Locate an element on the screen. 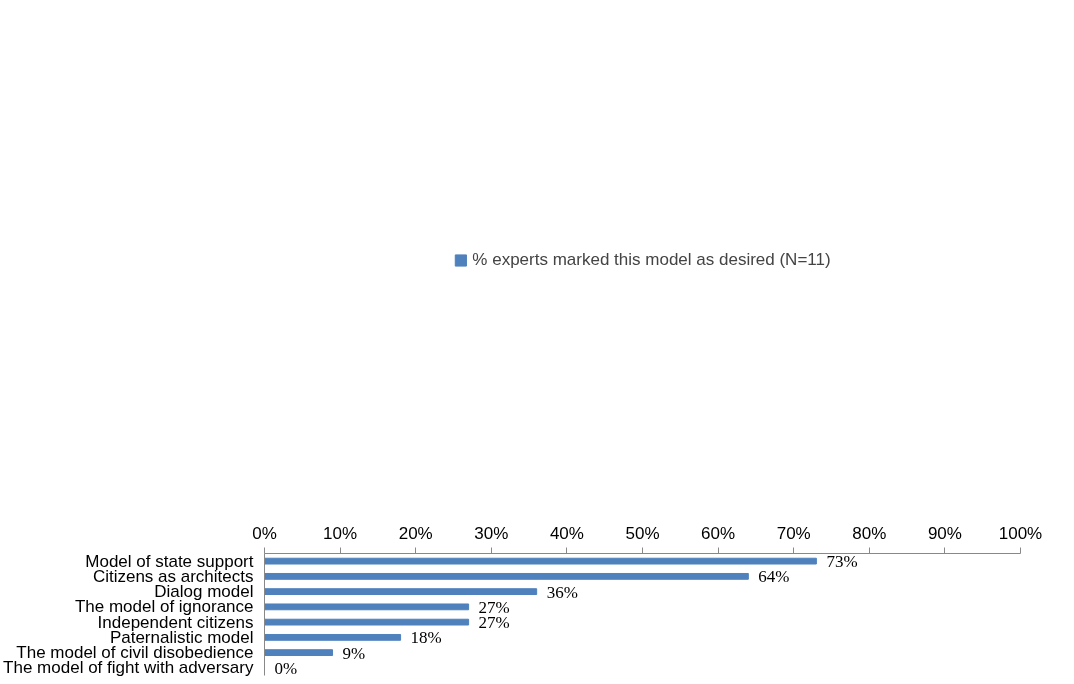  data-label: 73% is located at coordinates (842, 562).